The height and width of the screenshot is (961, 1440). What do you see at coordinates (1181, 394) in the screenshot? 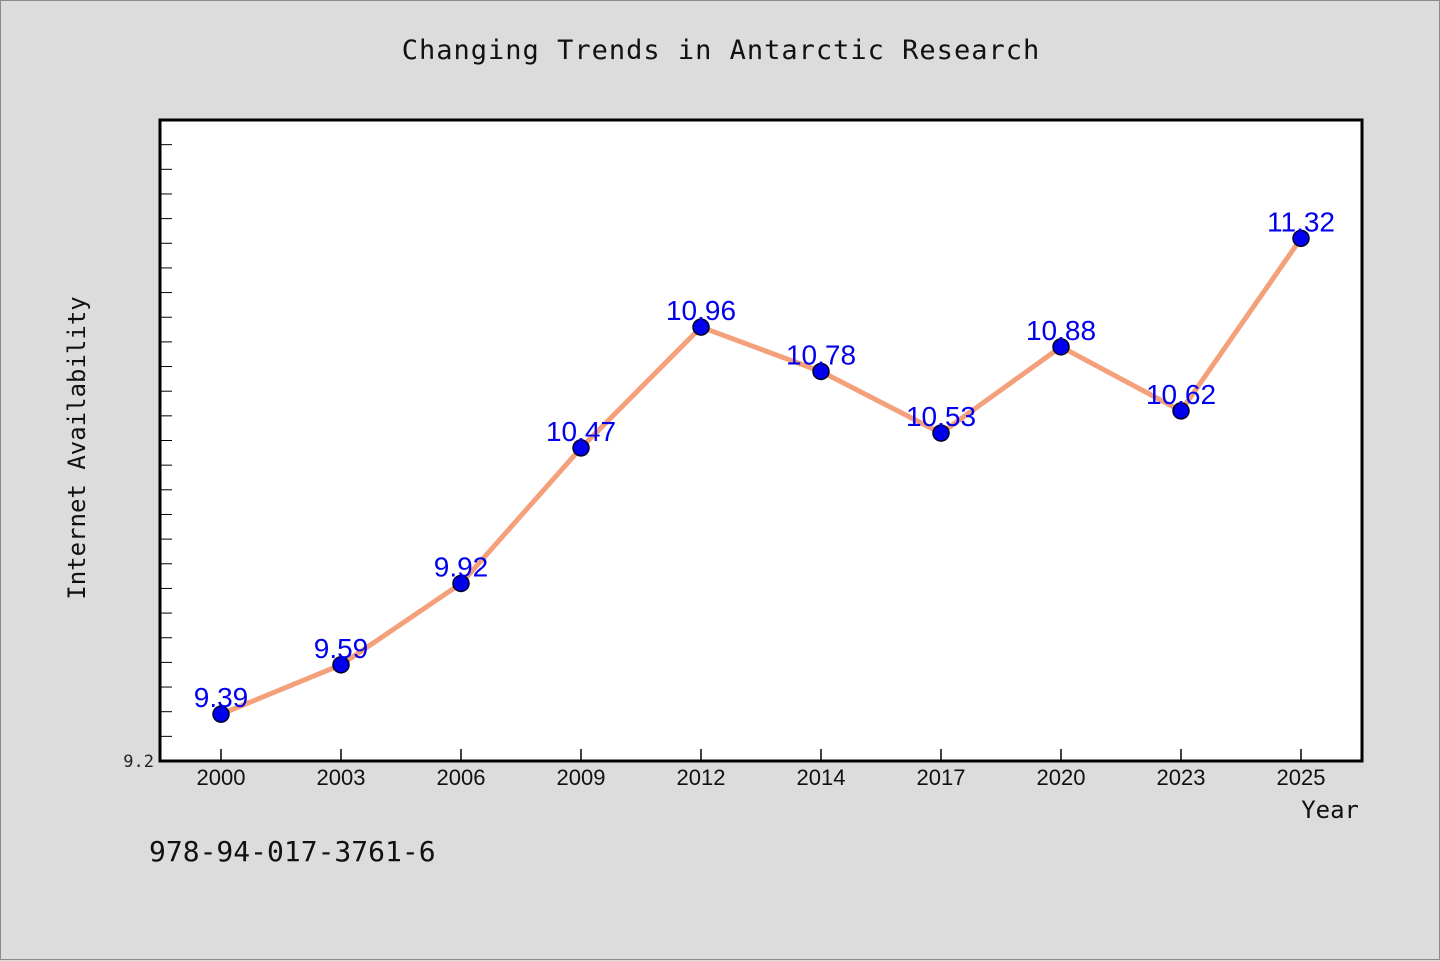
I see `data-label: 10.62` at bounding box center [1181, 394].